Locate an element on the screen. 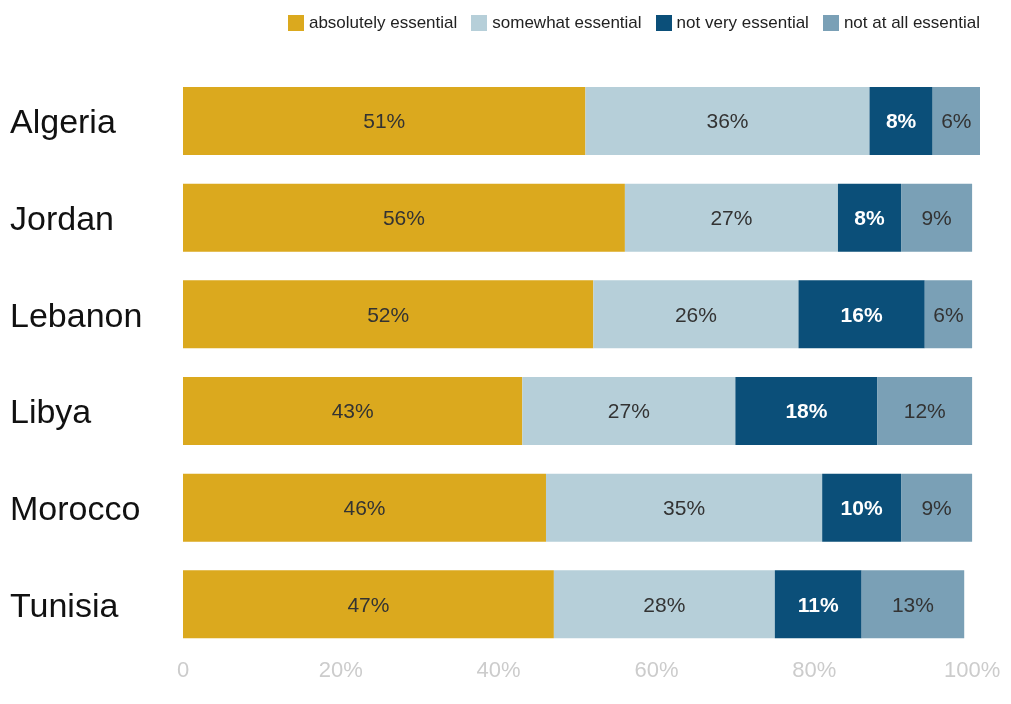  data-label: 13% is located at coordinates (912, 604).